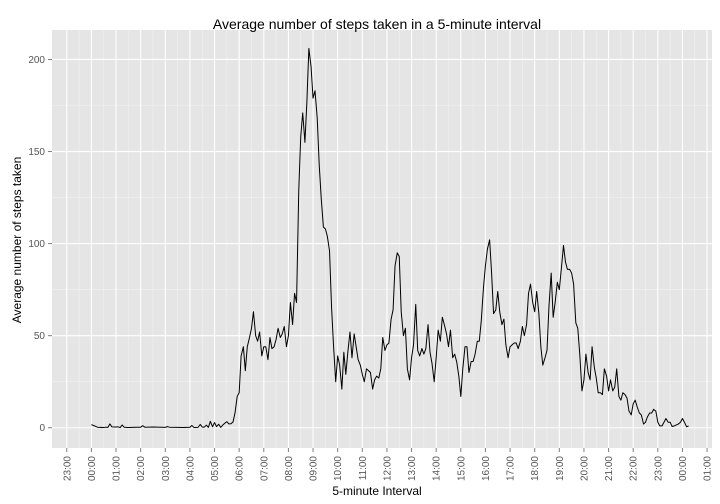  Describe the element at coordinates (264, 468) in the screenshot. I see `x-tick-label: 07:00` at that location.